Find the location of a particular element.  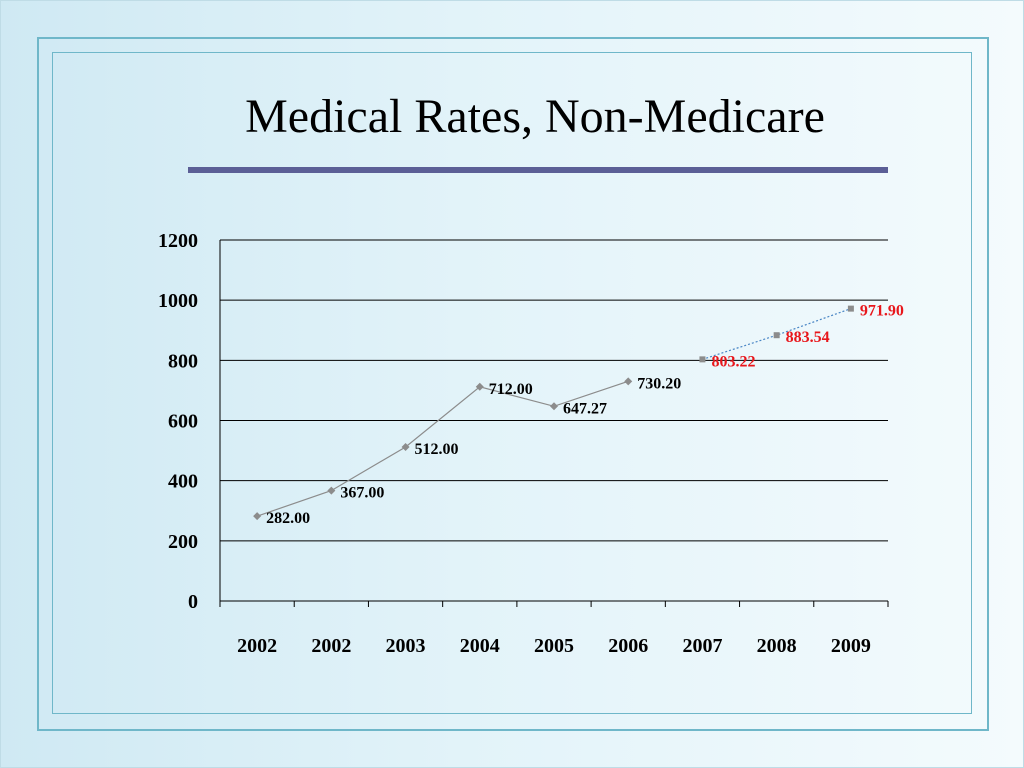

x-tick-label: 2008 is located at coordinates (777, 646).